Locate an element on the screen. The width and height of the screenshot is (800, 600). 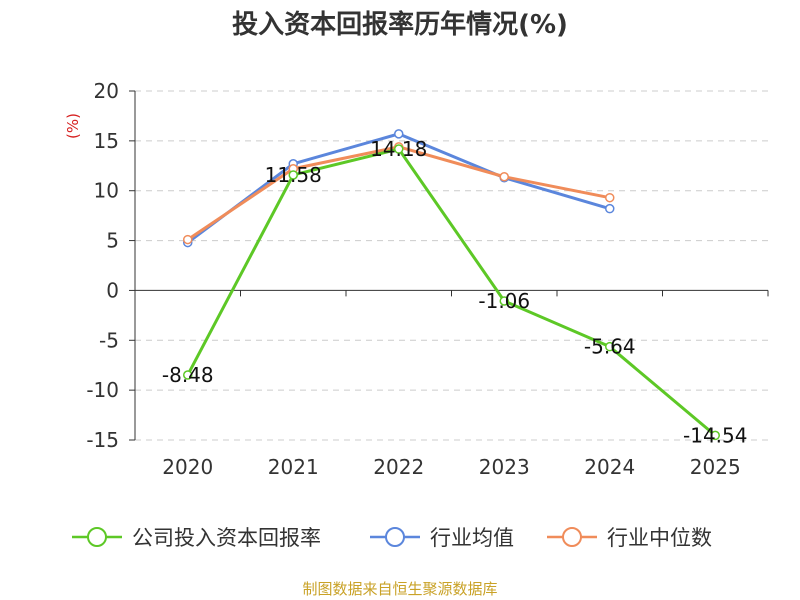
x-tick-label: 2025 is located at coordinates (715, 467).